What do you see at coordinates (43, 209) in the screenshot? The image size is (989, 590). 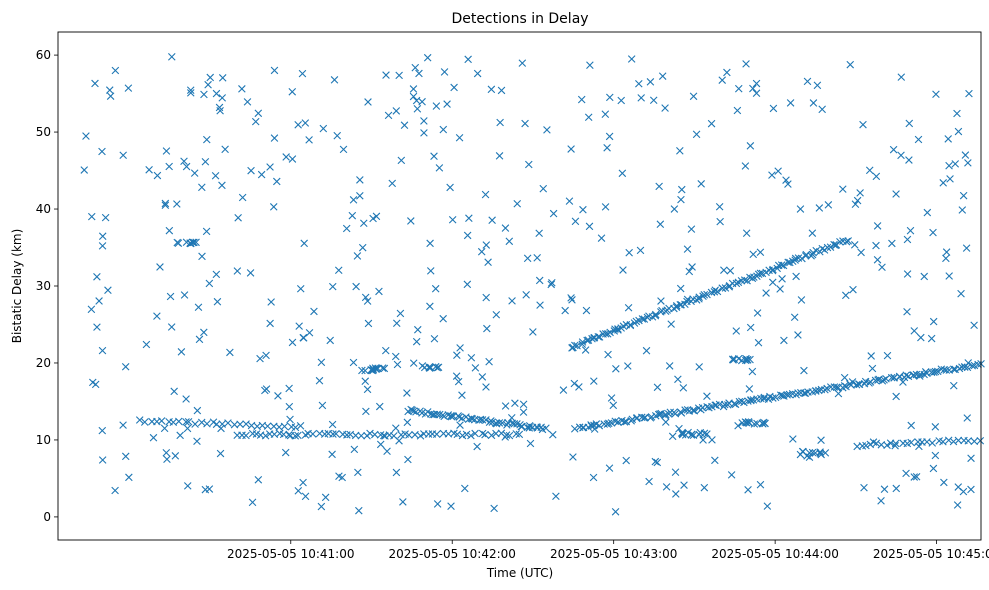 I see `y-tick-label-4: 40` at bounding box center [43, 209].